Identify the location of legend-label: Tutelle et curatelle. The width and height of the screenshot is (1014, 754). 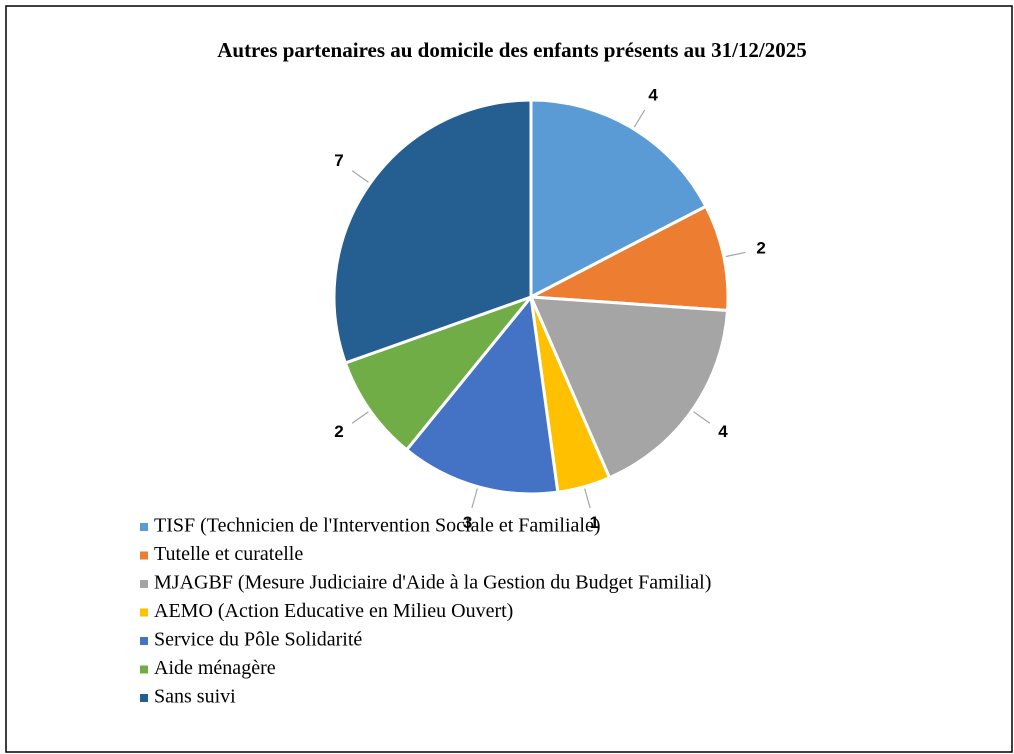
(228, 554).